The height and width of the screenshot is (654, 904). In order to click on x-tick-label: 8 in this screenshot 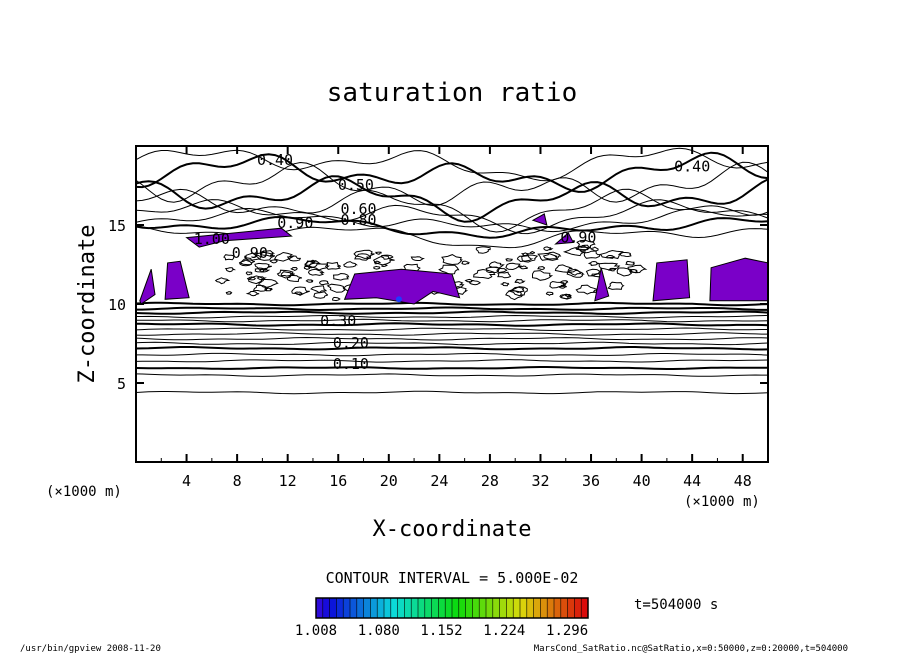, I will do `click(237, 481)`.